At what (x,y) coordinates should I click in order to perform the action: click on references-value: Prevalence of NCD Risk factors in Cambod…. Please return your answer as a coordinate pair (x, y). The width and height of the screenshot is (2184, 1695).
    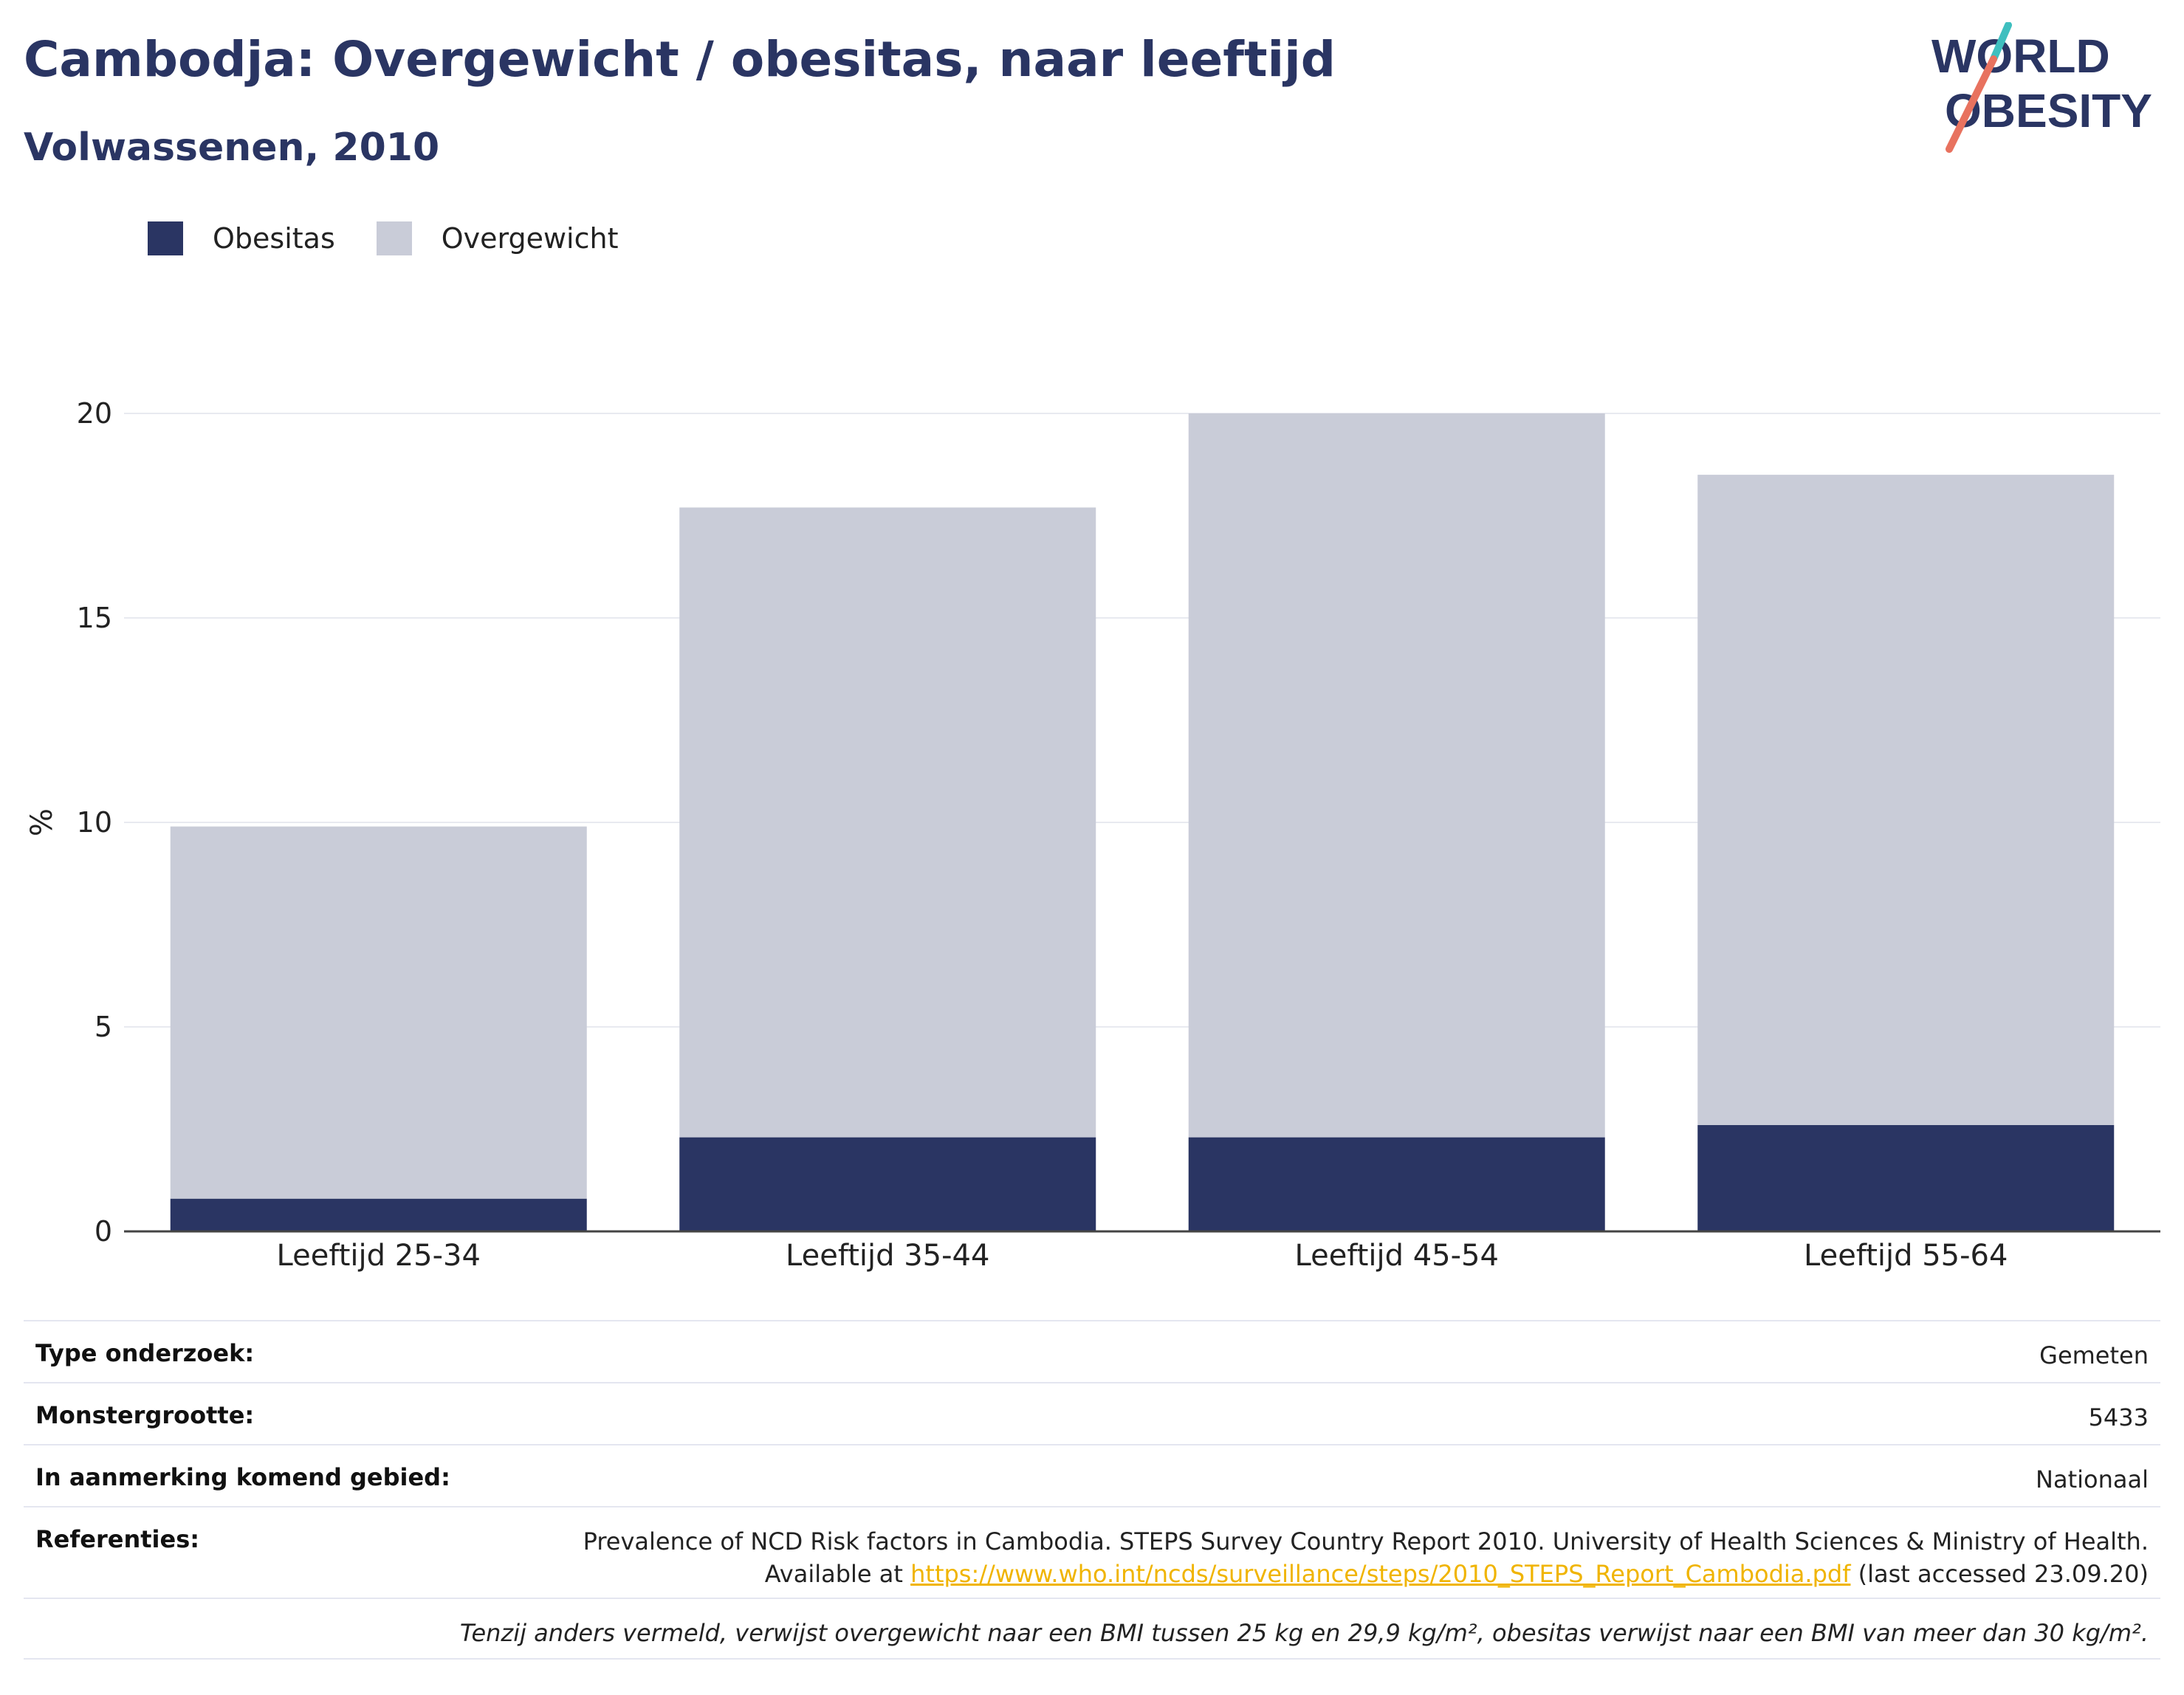
    Looking at the image, I should click on (1366, 1548).